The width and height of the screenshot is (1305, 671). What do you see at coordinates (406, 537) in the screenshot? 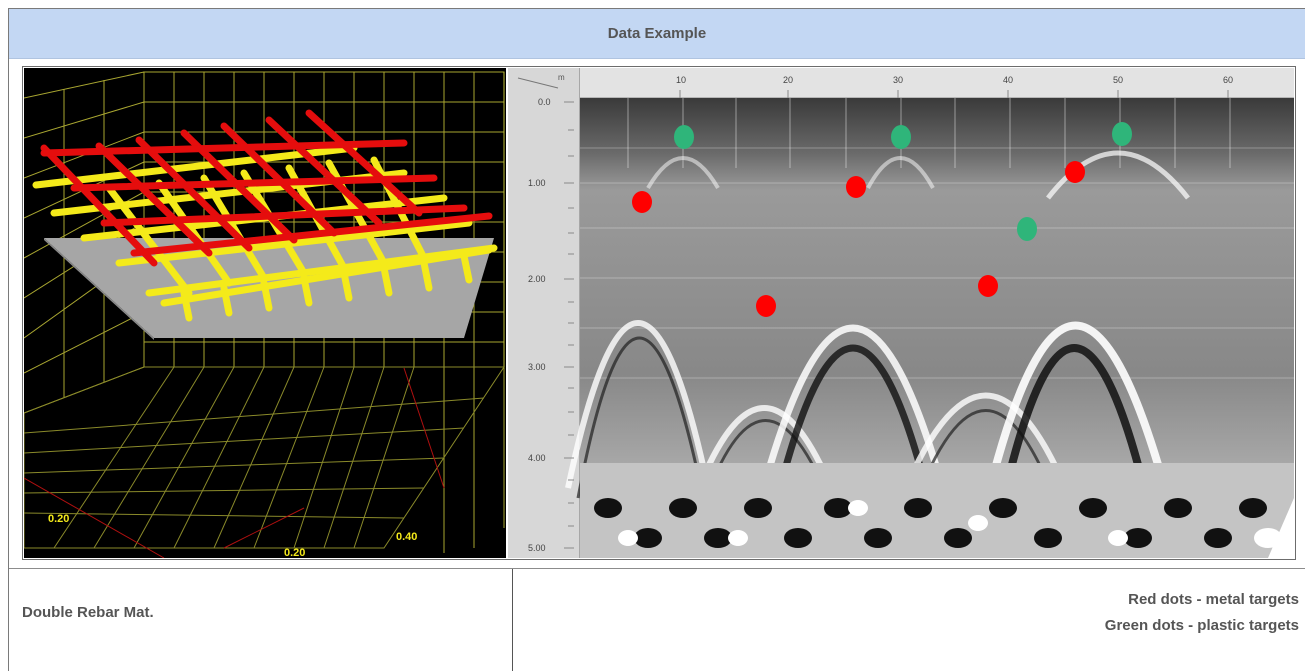
I see `axis-label-right: 0.40` at bounding box center [406, 537].